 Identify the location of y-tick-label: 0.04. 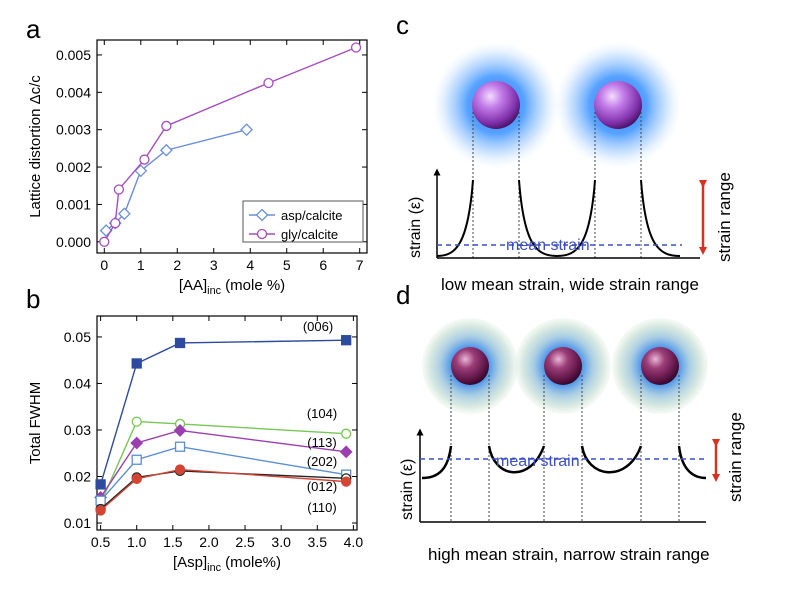
(77, 383).